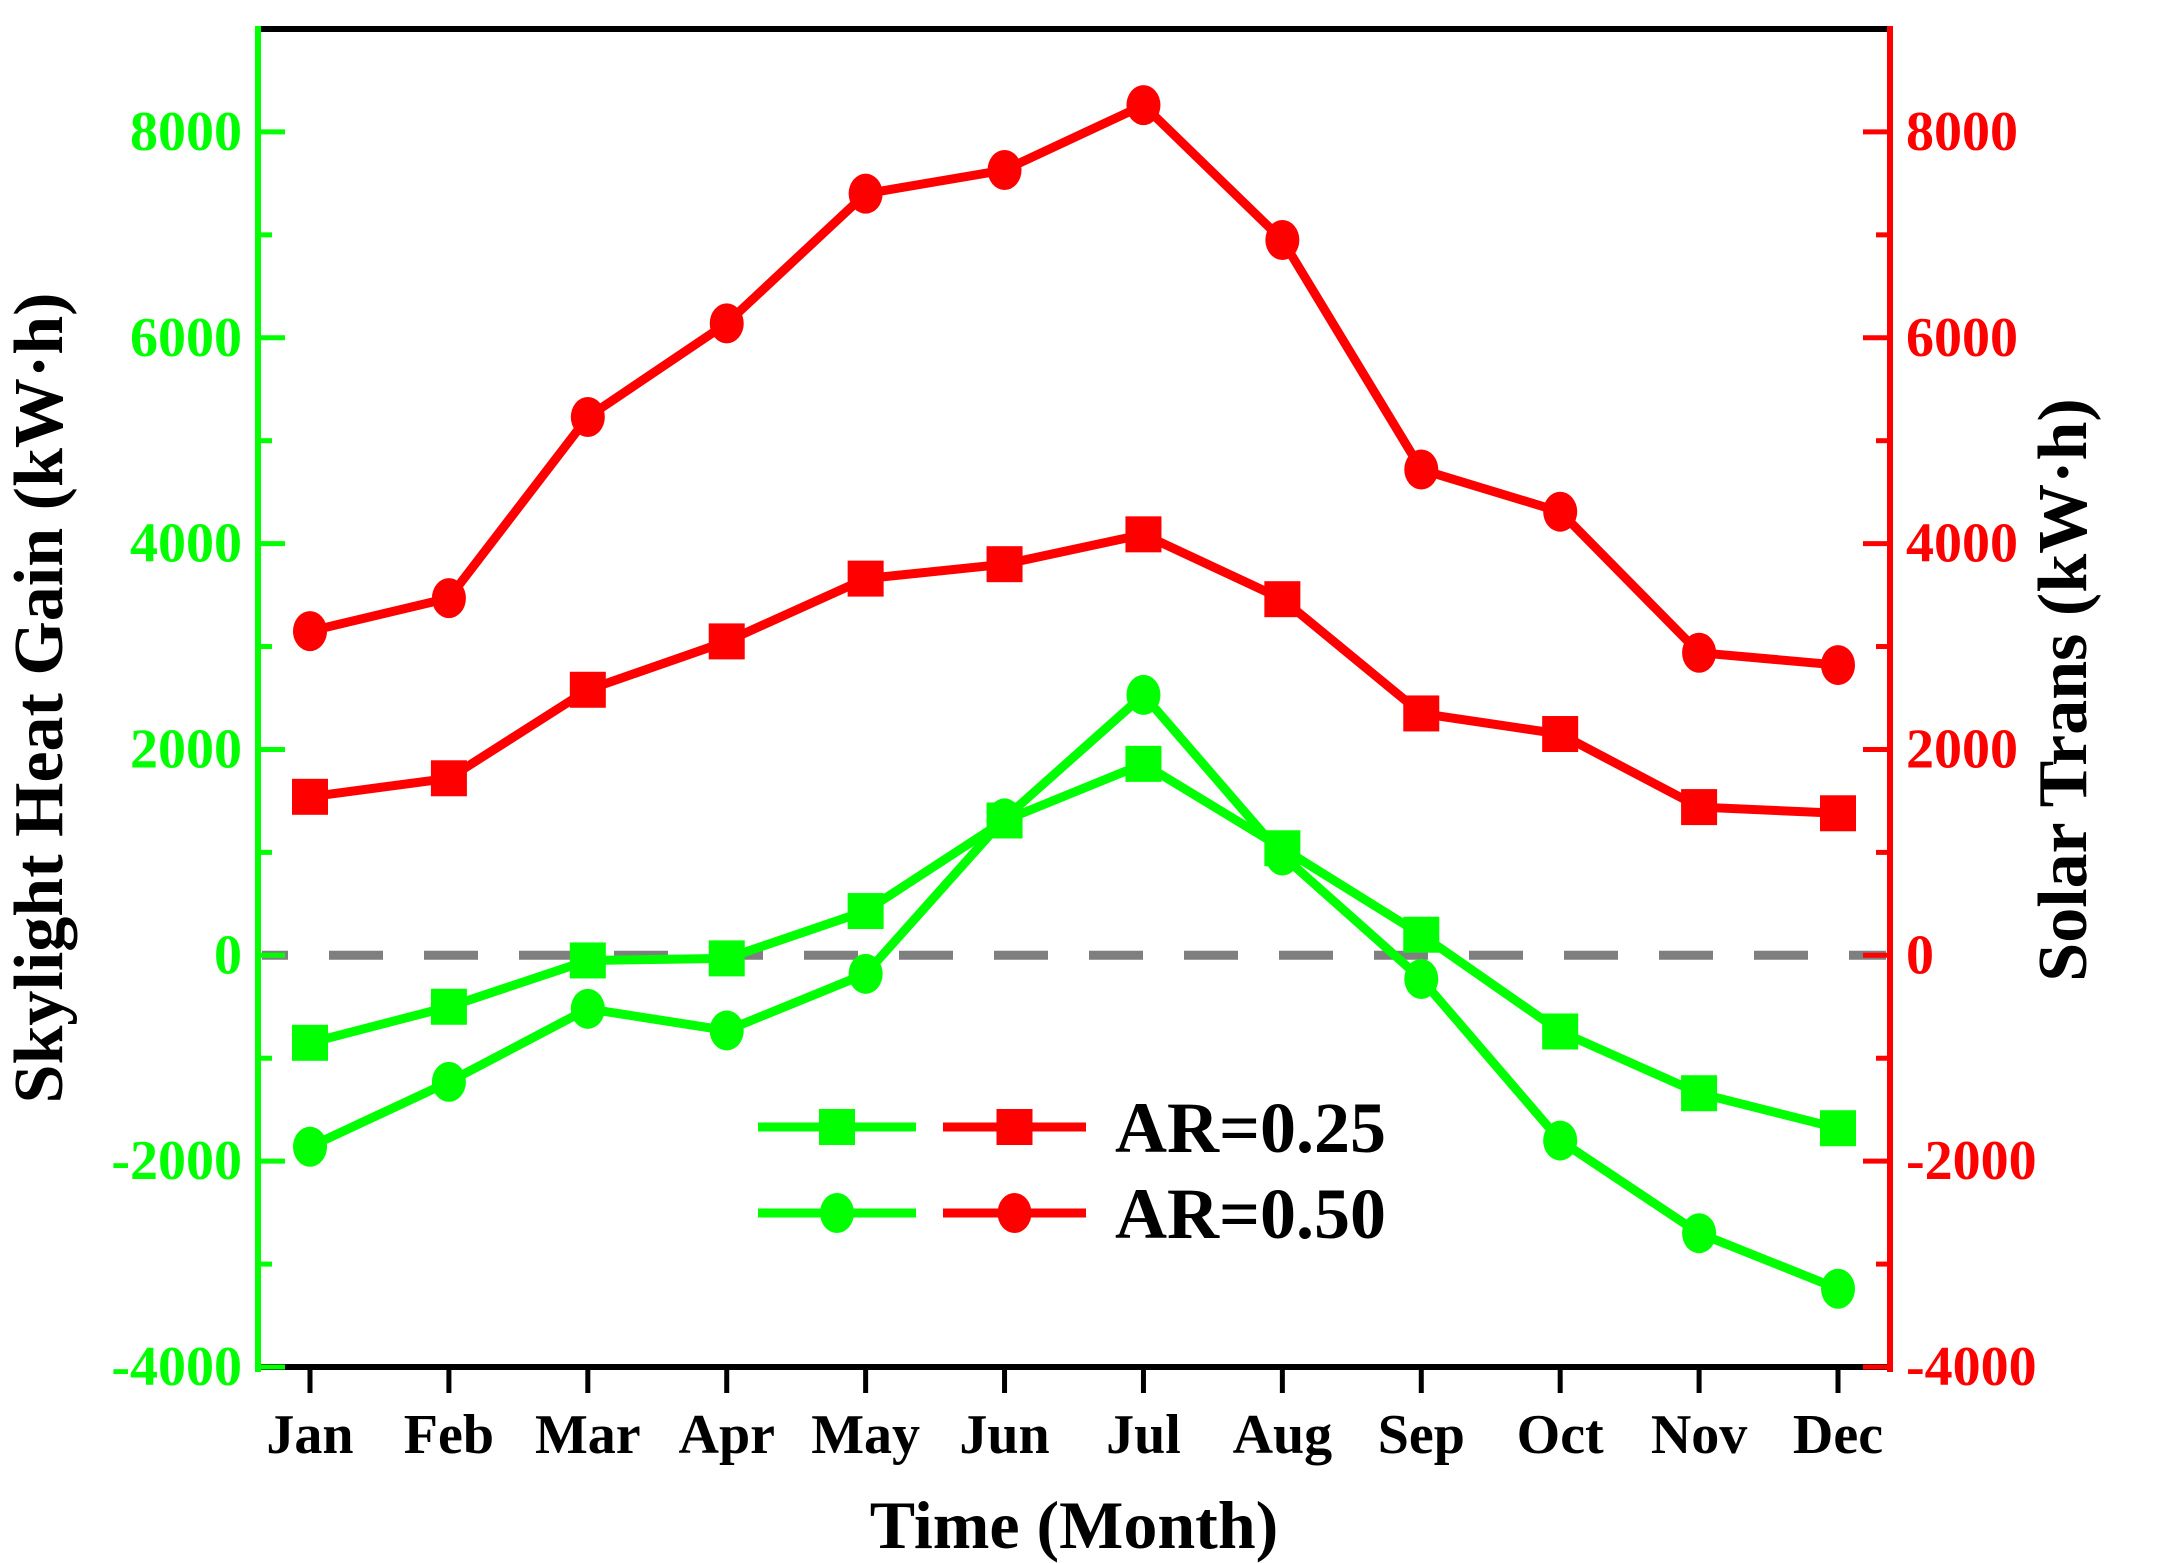 This screenshot has width=2167, height=1563. What do you see at coordinates (1283, 1435) in the screenshot?
I see `month-label-Aug: Aug` at bounding box center [1283, 1435].